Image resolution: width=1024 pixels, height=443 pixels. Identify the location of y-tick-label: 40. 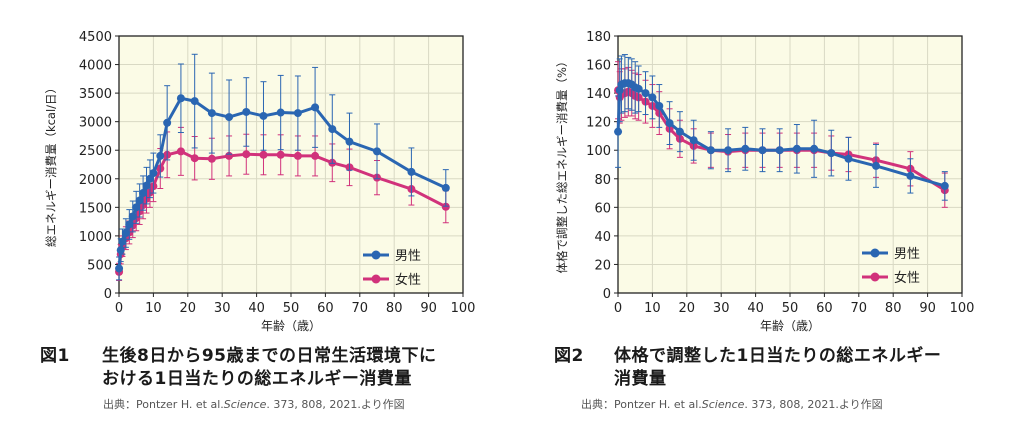
(602, 237).